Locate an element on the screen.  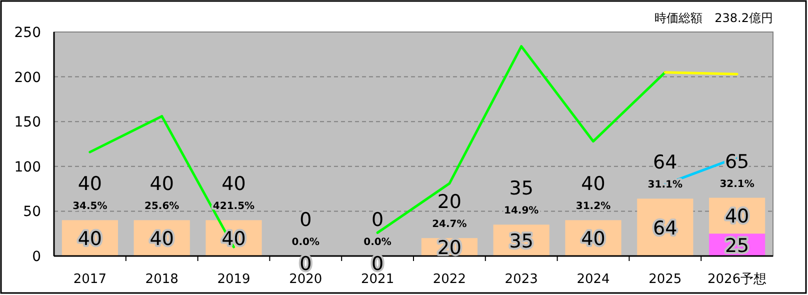
data-label: 25 is located at coordinates (737, 245).